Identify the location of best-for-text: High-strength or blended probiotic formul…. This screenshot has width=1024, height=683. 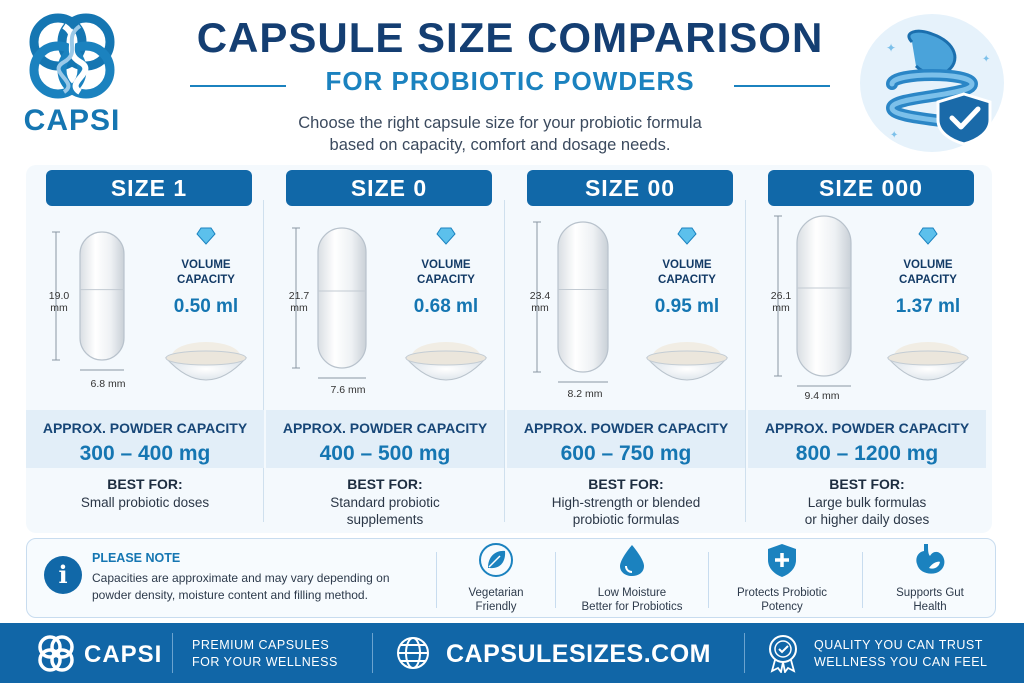
(626, 511).